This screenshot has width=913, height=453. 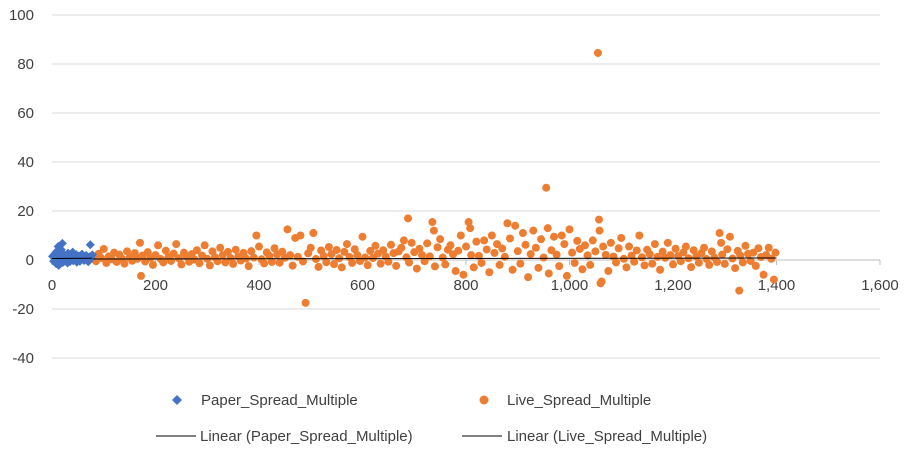 I want to click on legend-diamond-marker, so click(x=177, y=400).